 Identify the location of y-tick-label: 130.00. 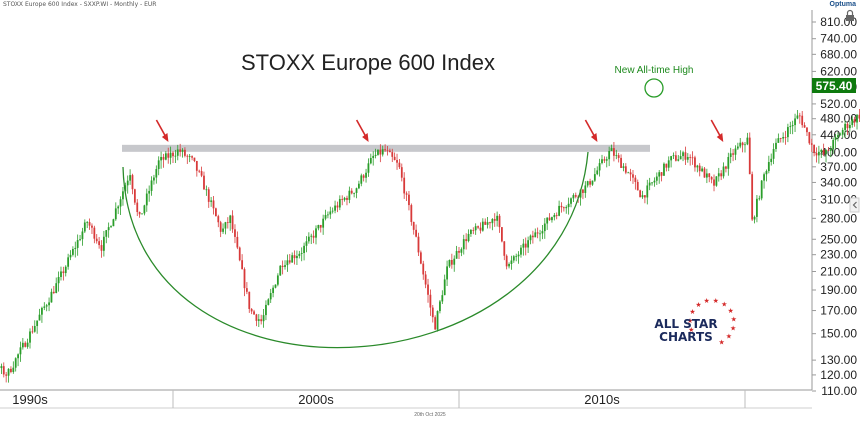
(838, 360).